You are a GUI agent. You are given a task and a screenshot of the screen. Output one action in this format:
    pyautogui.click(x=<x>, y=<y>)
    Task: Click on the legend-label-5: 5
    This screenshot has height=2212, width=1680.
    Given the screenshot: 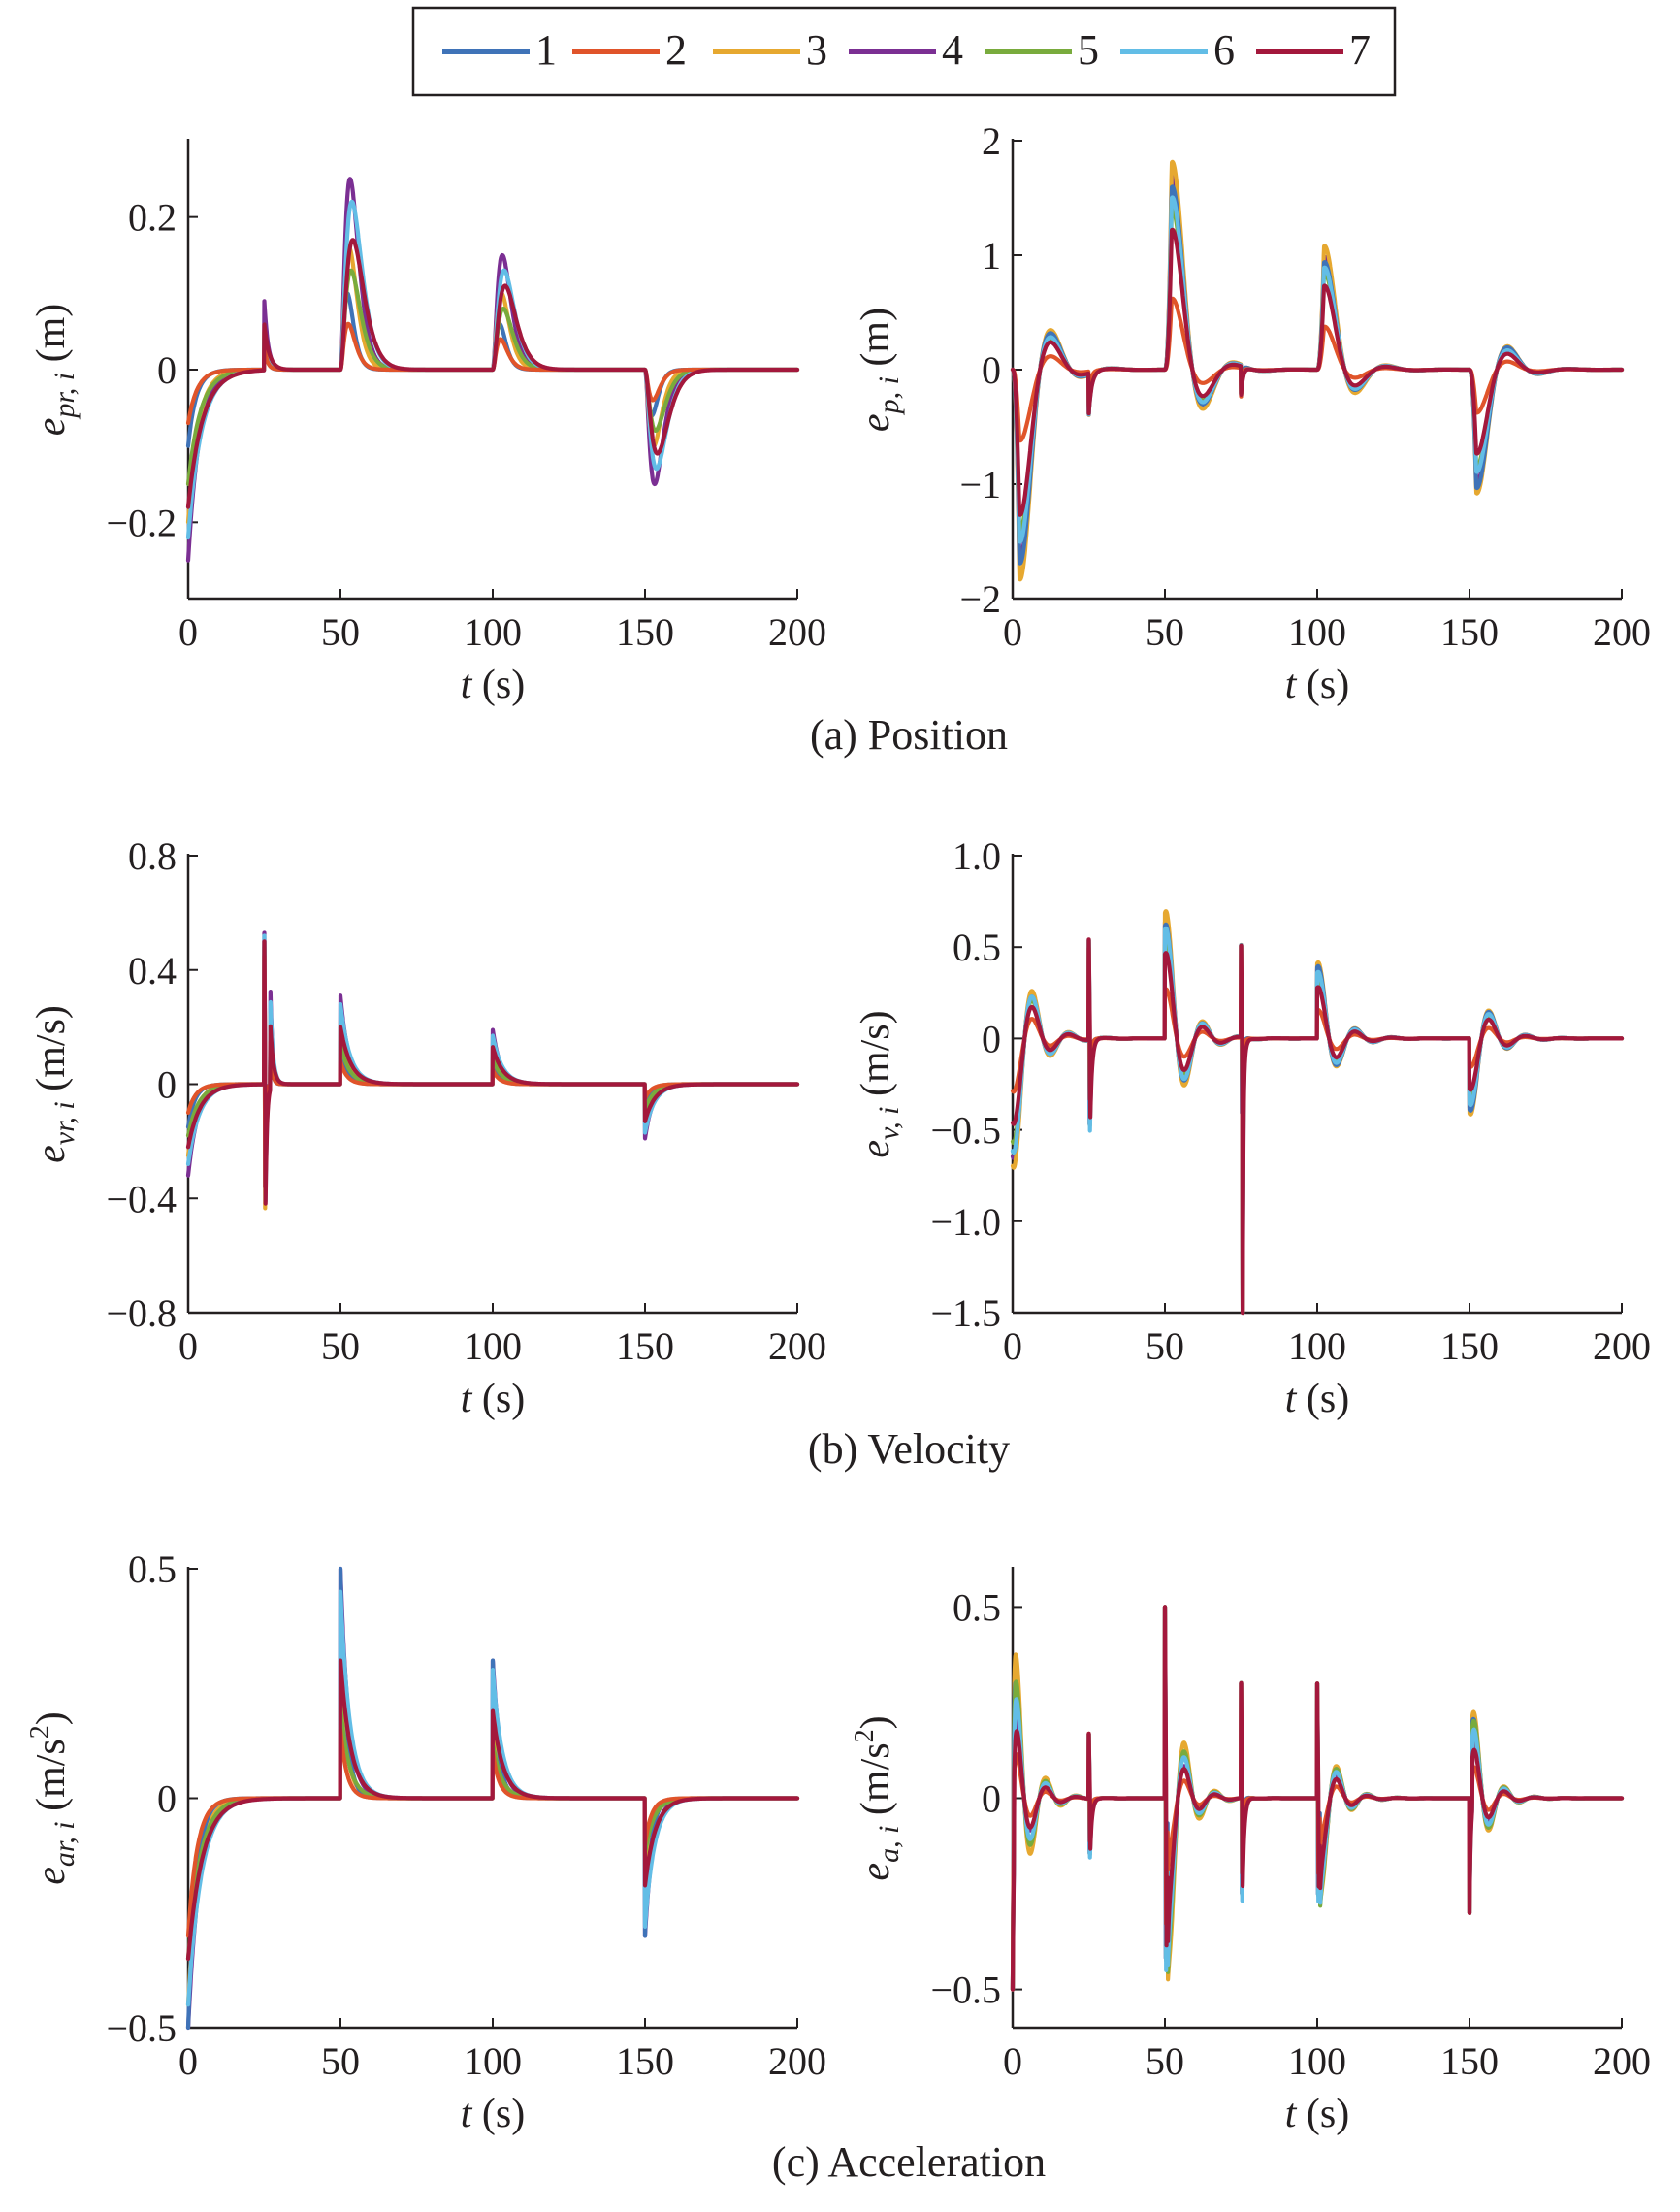 What is the action you would take?
    pyautogui.click(x=1088, y=50)
    